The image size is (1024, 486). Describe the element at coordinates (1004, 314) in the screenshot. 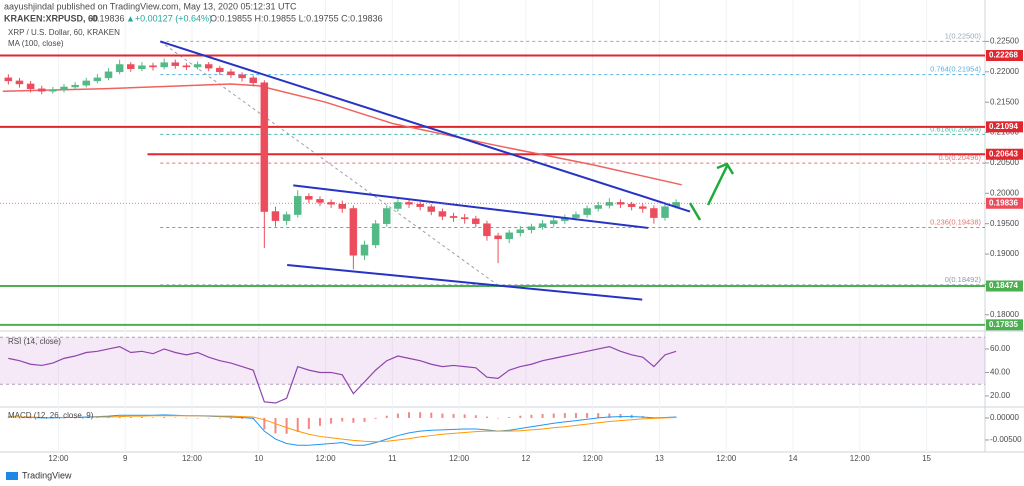

I see `y-tick-label: 0.18000` at that location.